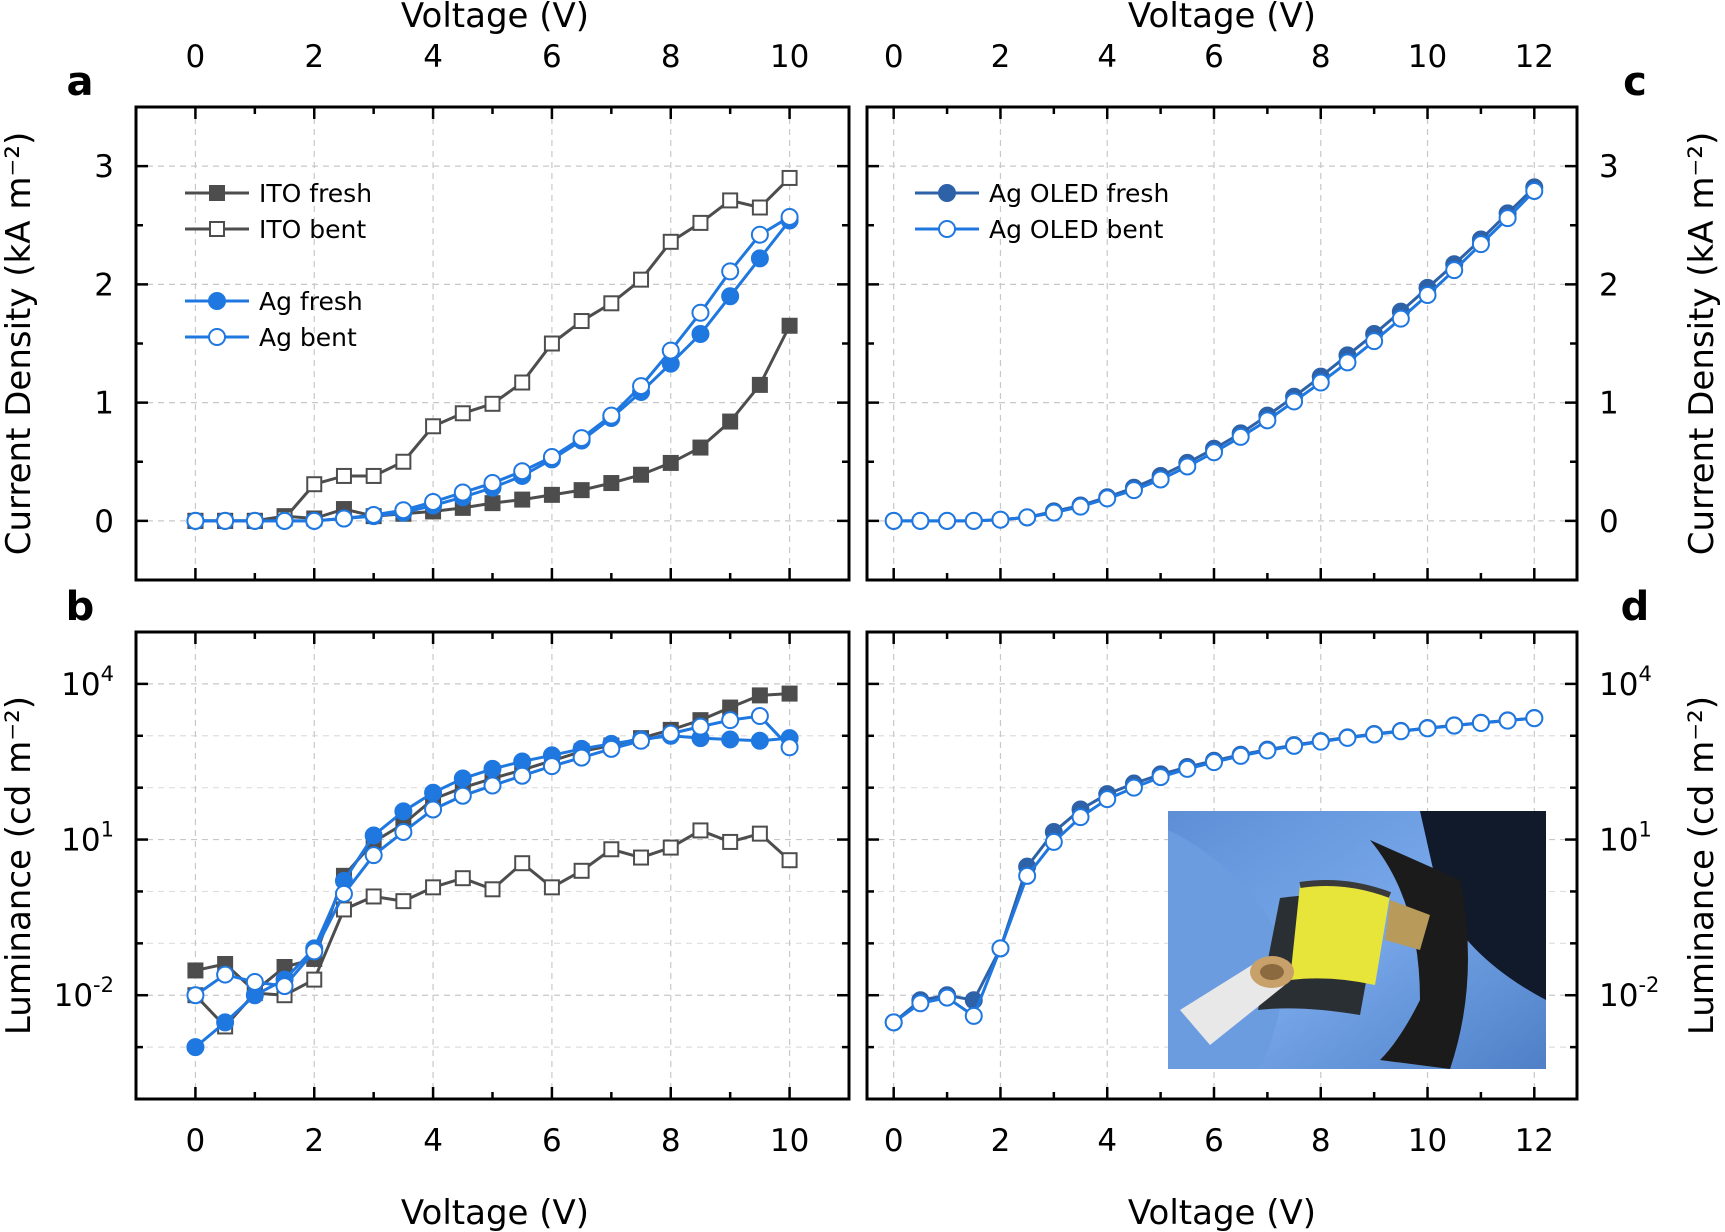  What do you see at coordinates (1076, 229) in the screenshot?
I see `legend-label: Ag OLED bent` at bounding box center [1076, 229].